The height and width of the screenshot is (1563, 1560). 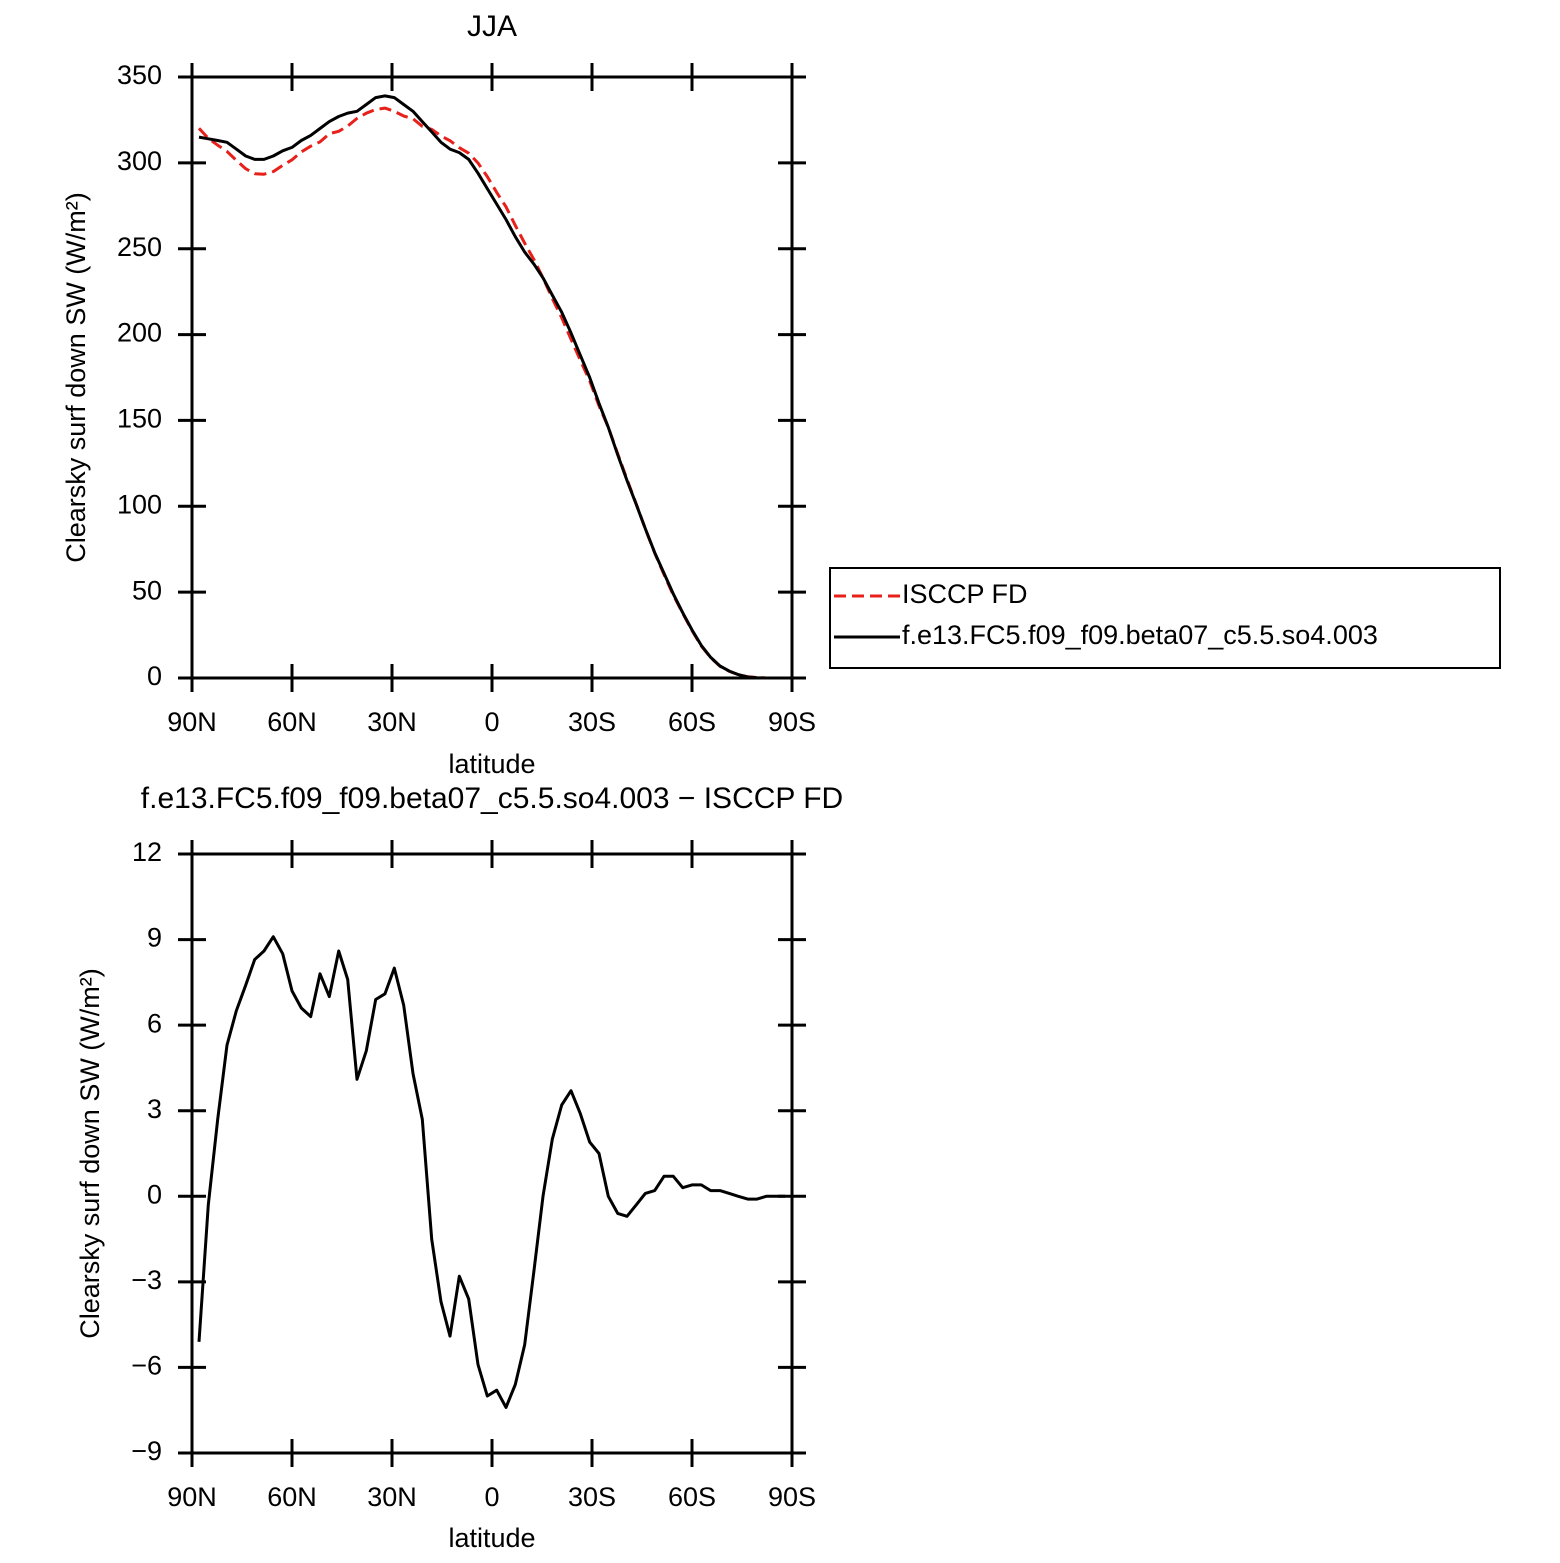 What do you see at coordinates (147, 852) in the screenshot?
I see `y-tick-label: 12` at bounding box center [147, 852].